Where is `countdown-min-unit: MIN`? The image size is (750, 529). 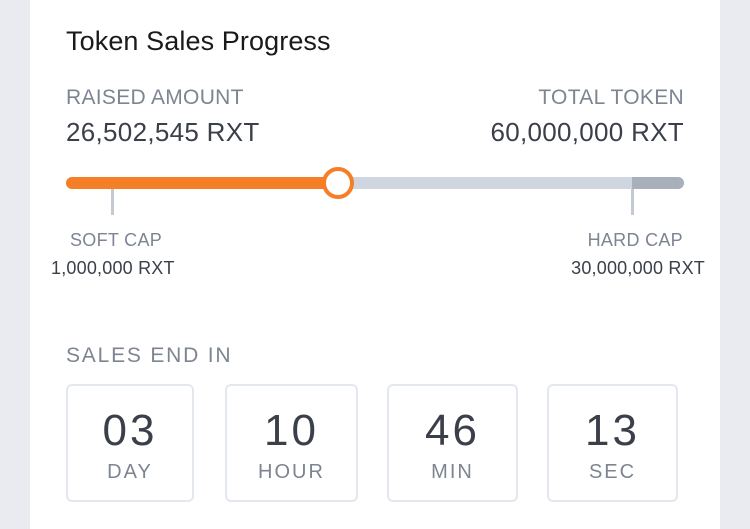
countdown-min-unit: MIN is located at coordinates (452, 472).